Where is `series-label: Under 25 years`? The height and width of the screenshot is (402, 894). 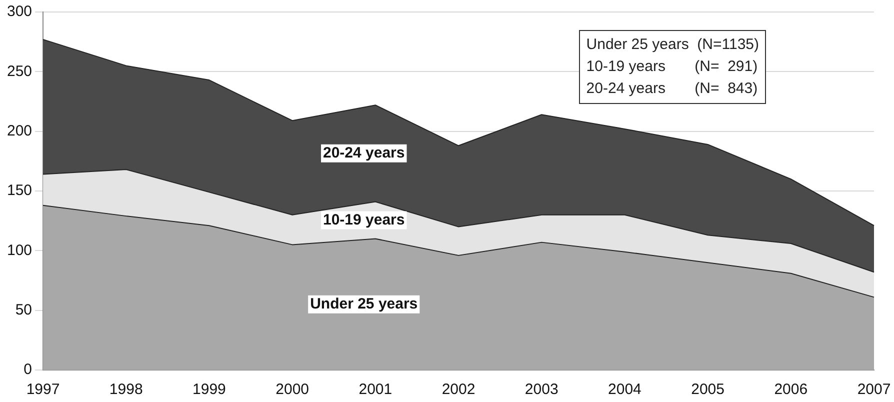
series-label: Under 25 years is located at coordinates (364, 304).